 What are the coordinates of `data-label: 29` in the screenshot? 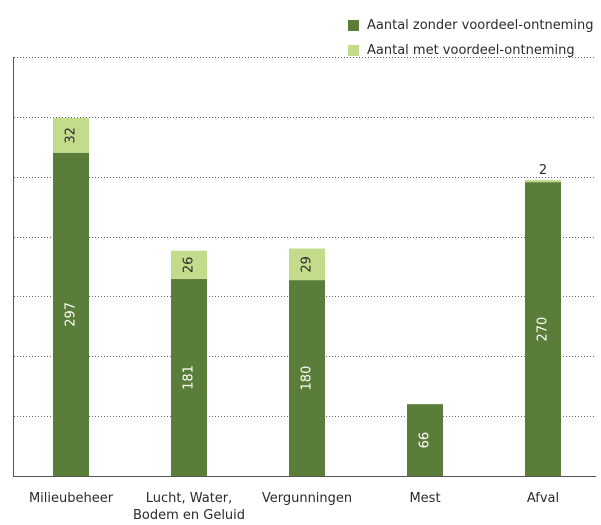 It's located at (307, 264).